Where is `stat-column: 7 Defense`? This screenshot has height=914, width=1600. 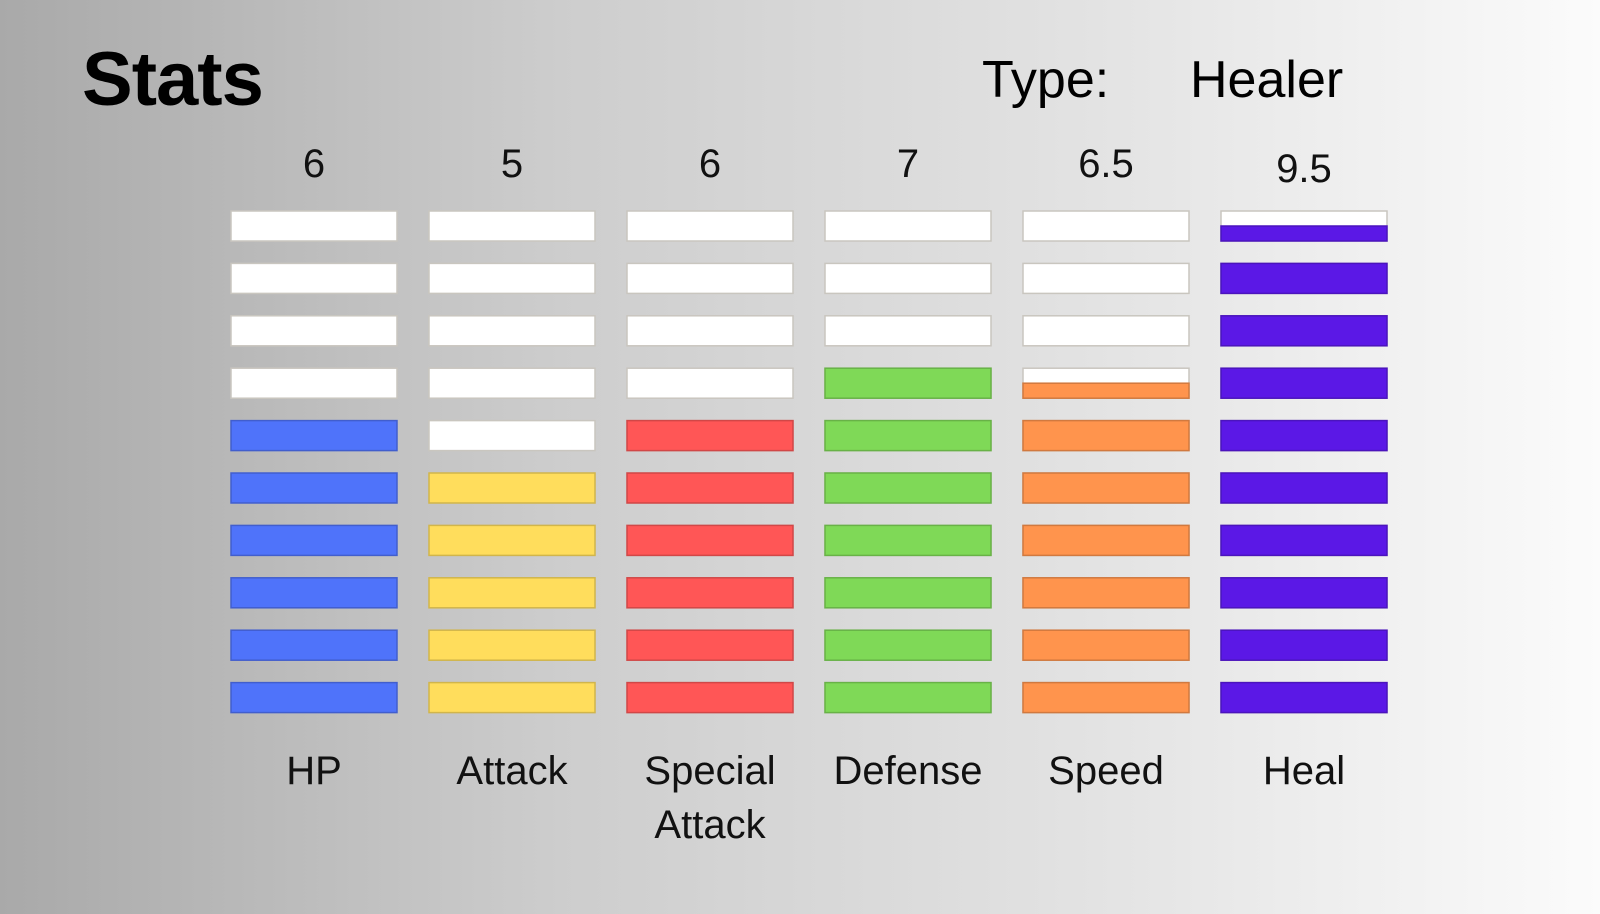 stat-column: 7 Defense is located at coordinates (908, 467).